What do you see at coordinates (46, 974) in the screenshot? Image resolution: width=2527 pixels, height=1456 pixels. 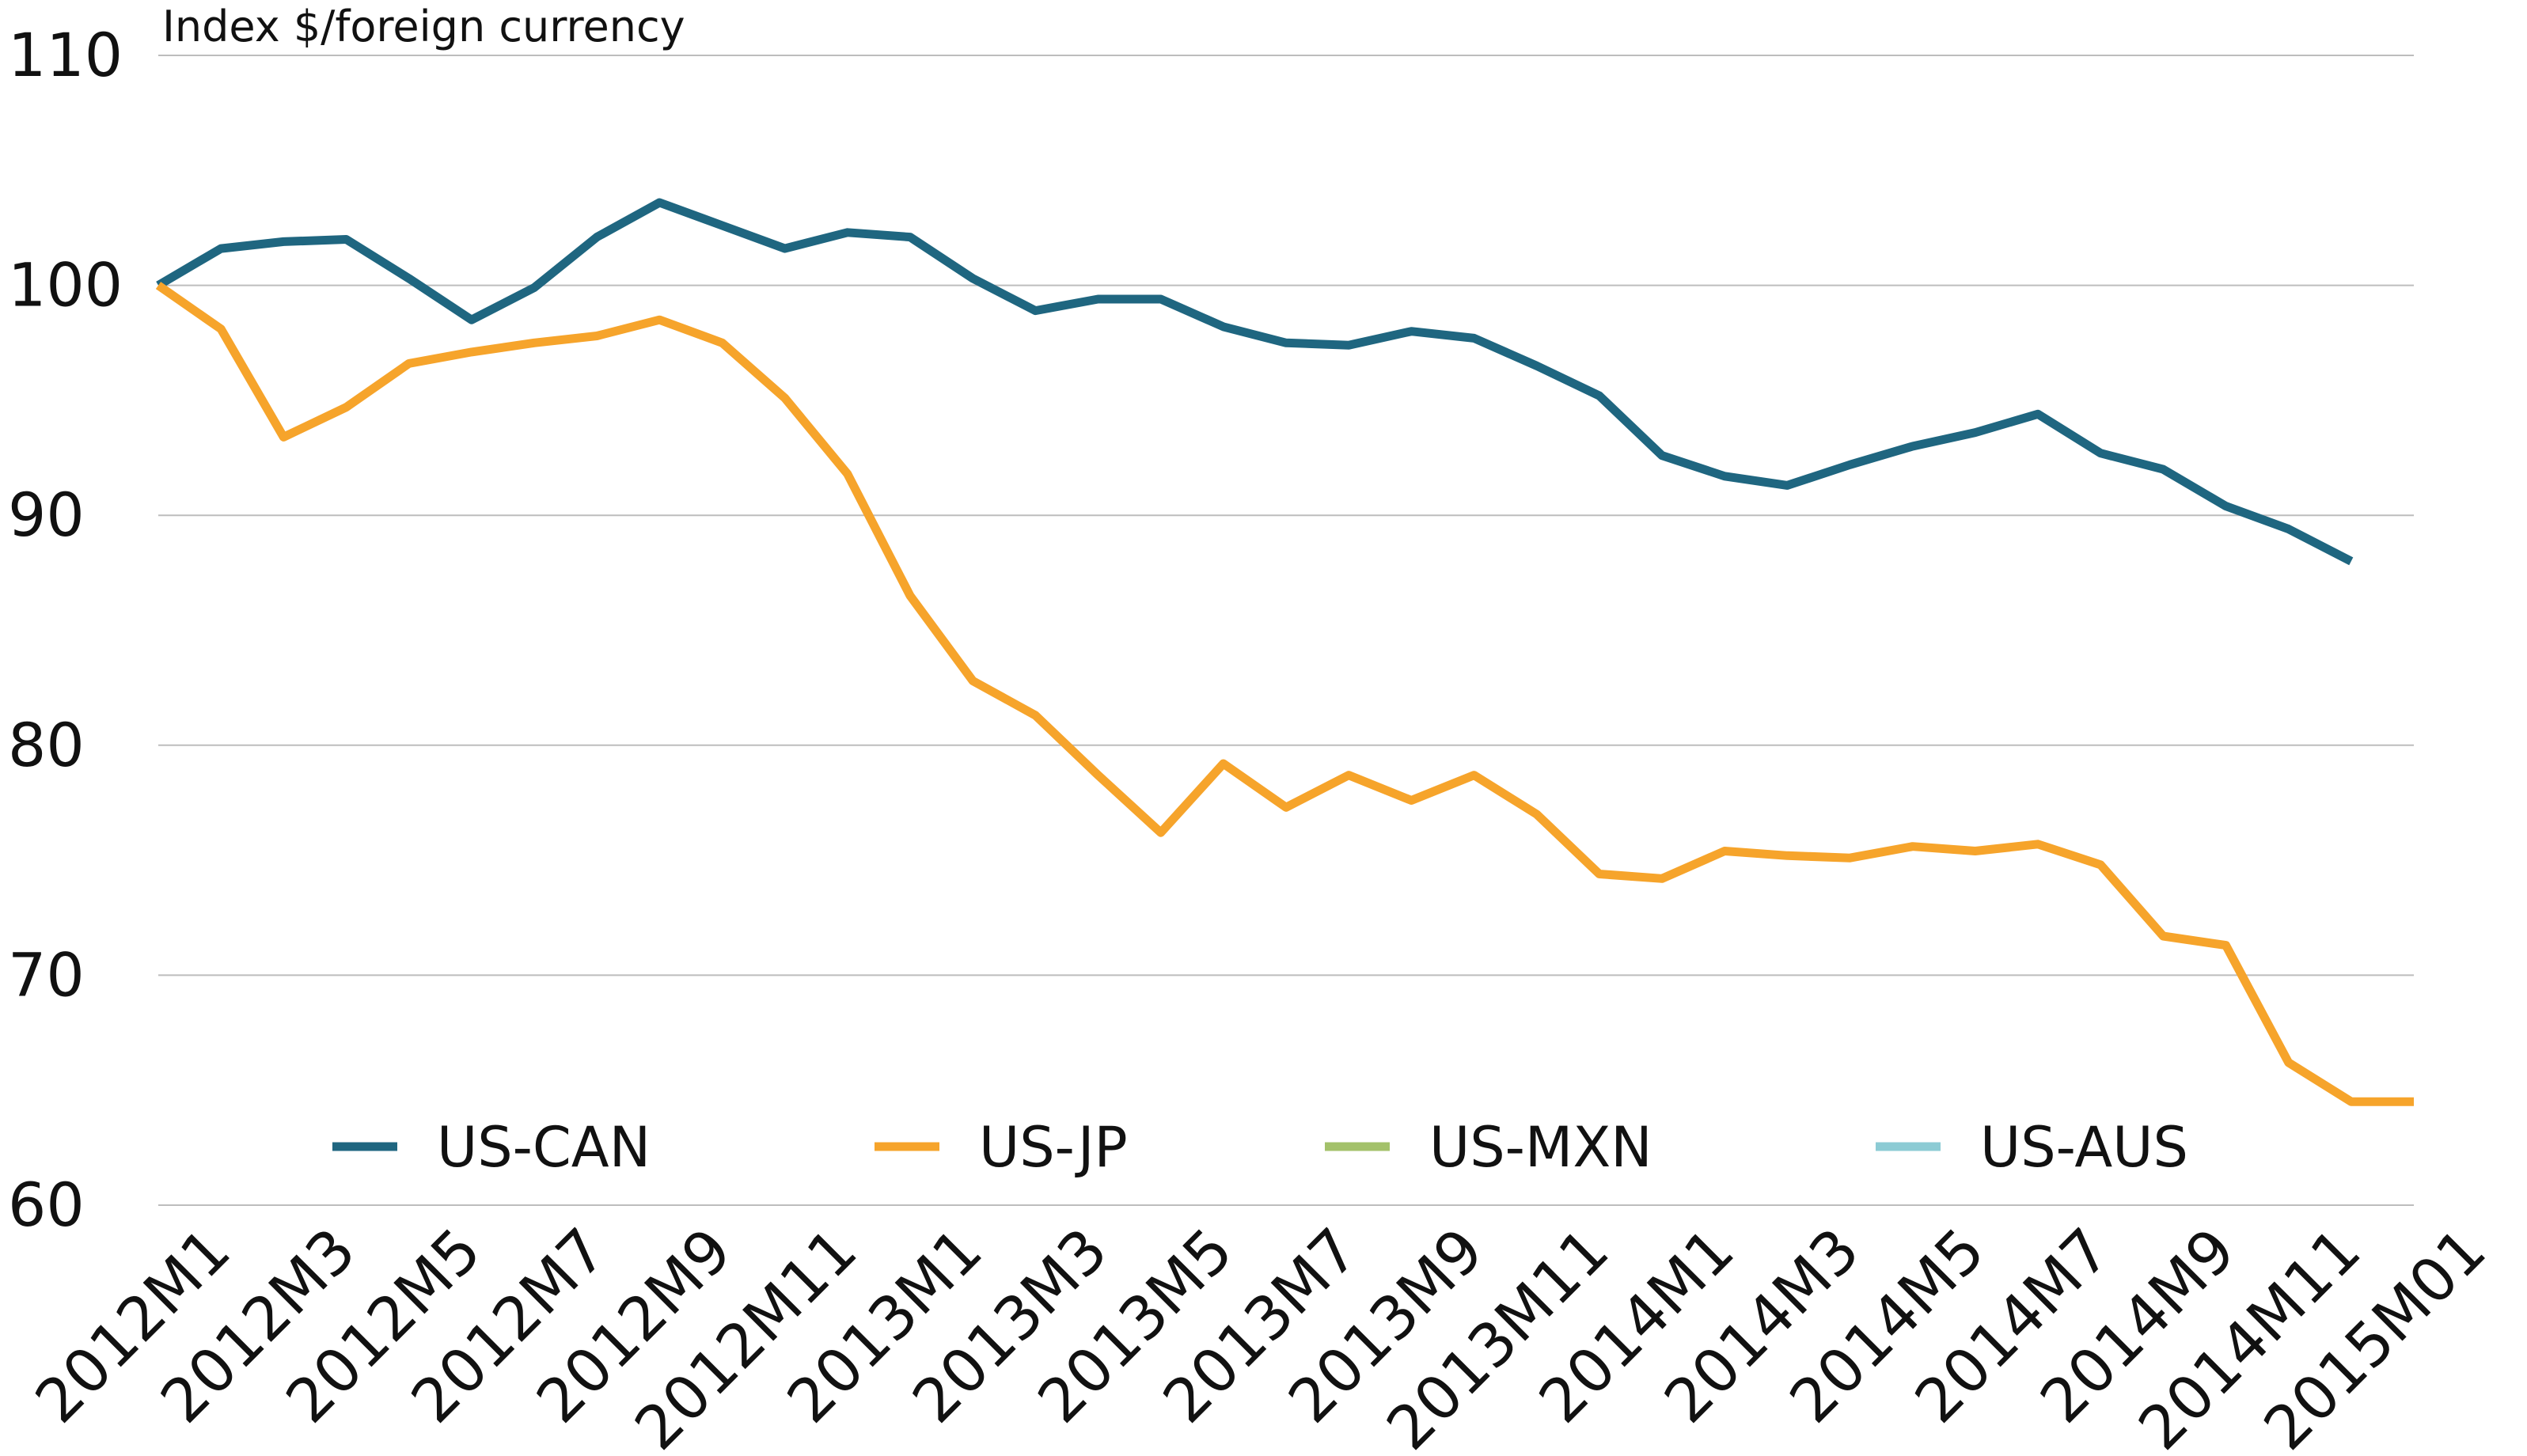 I see `y-tick-label: 70` at bounding box center [46, 974].